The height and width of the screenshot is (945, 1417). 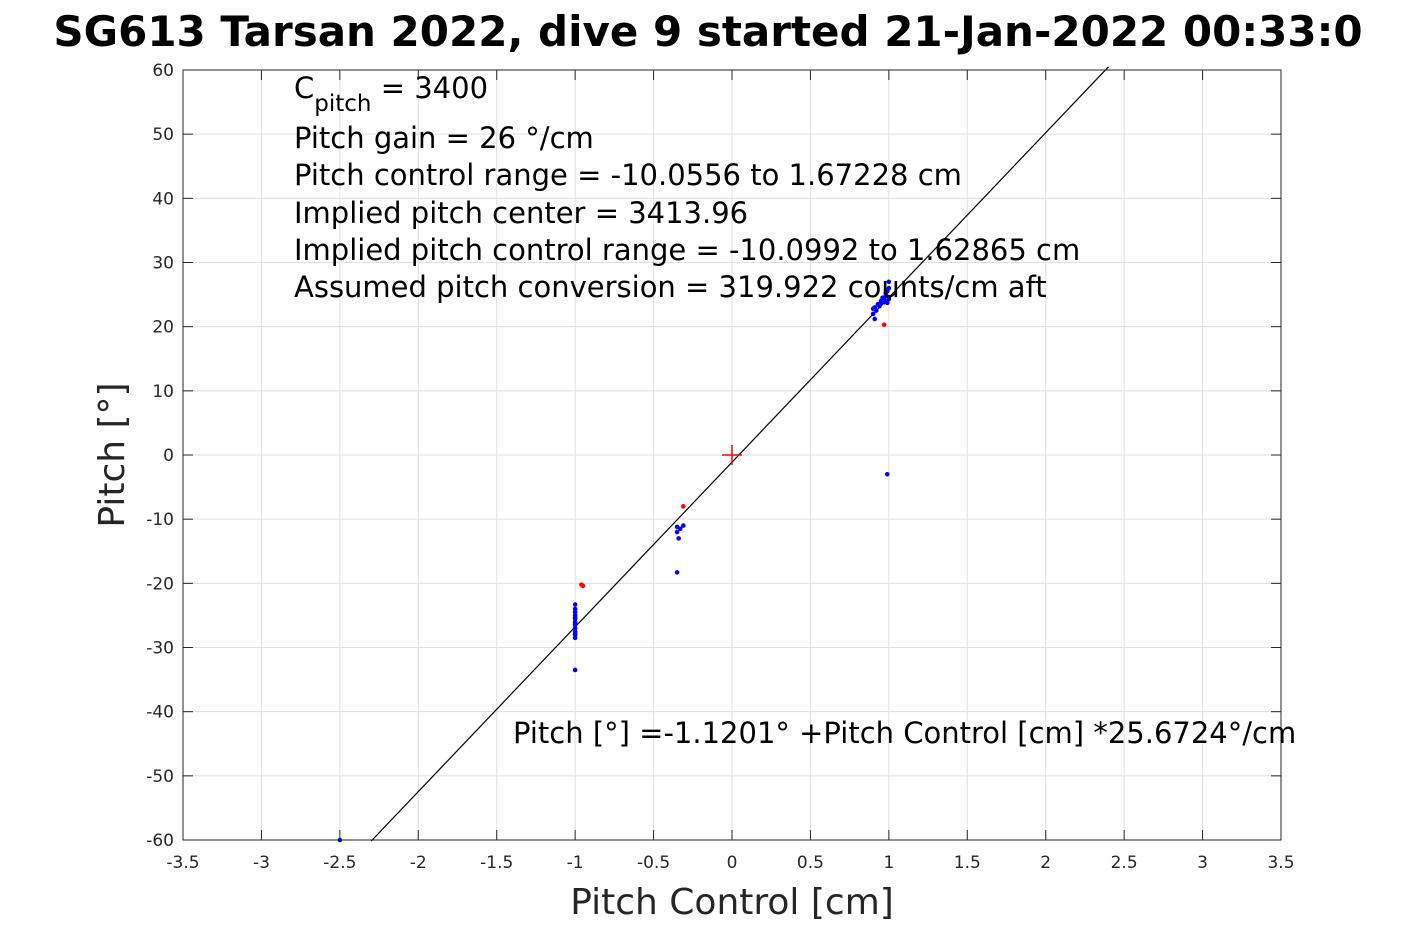 I want to click on x-tick-label: 2.5, so click(x=1124, y=863).